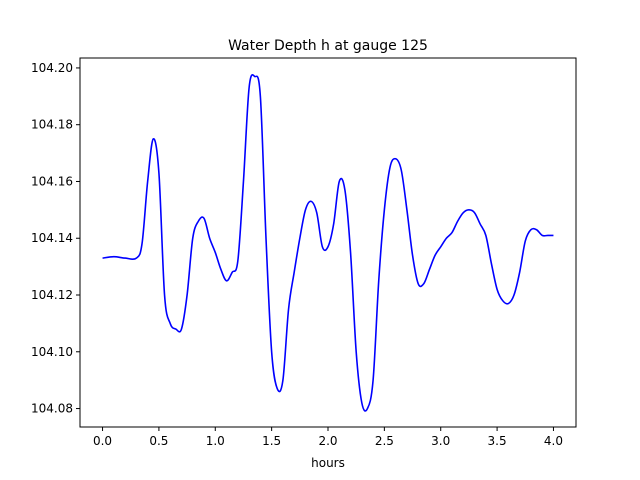 The height and width of the screenshot is (480, 640). Describe the element at coordinates (328, 463) in the screenshot. I see `x-axis-label: hours` at that location.